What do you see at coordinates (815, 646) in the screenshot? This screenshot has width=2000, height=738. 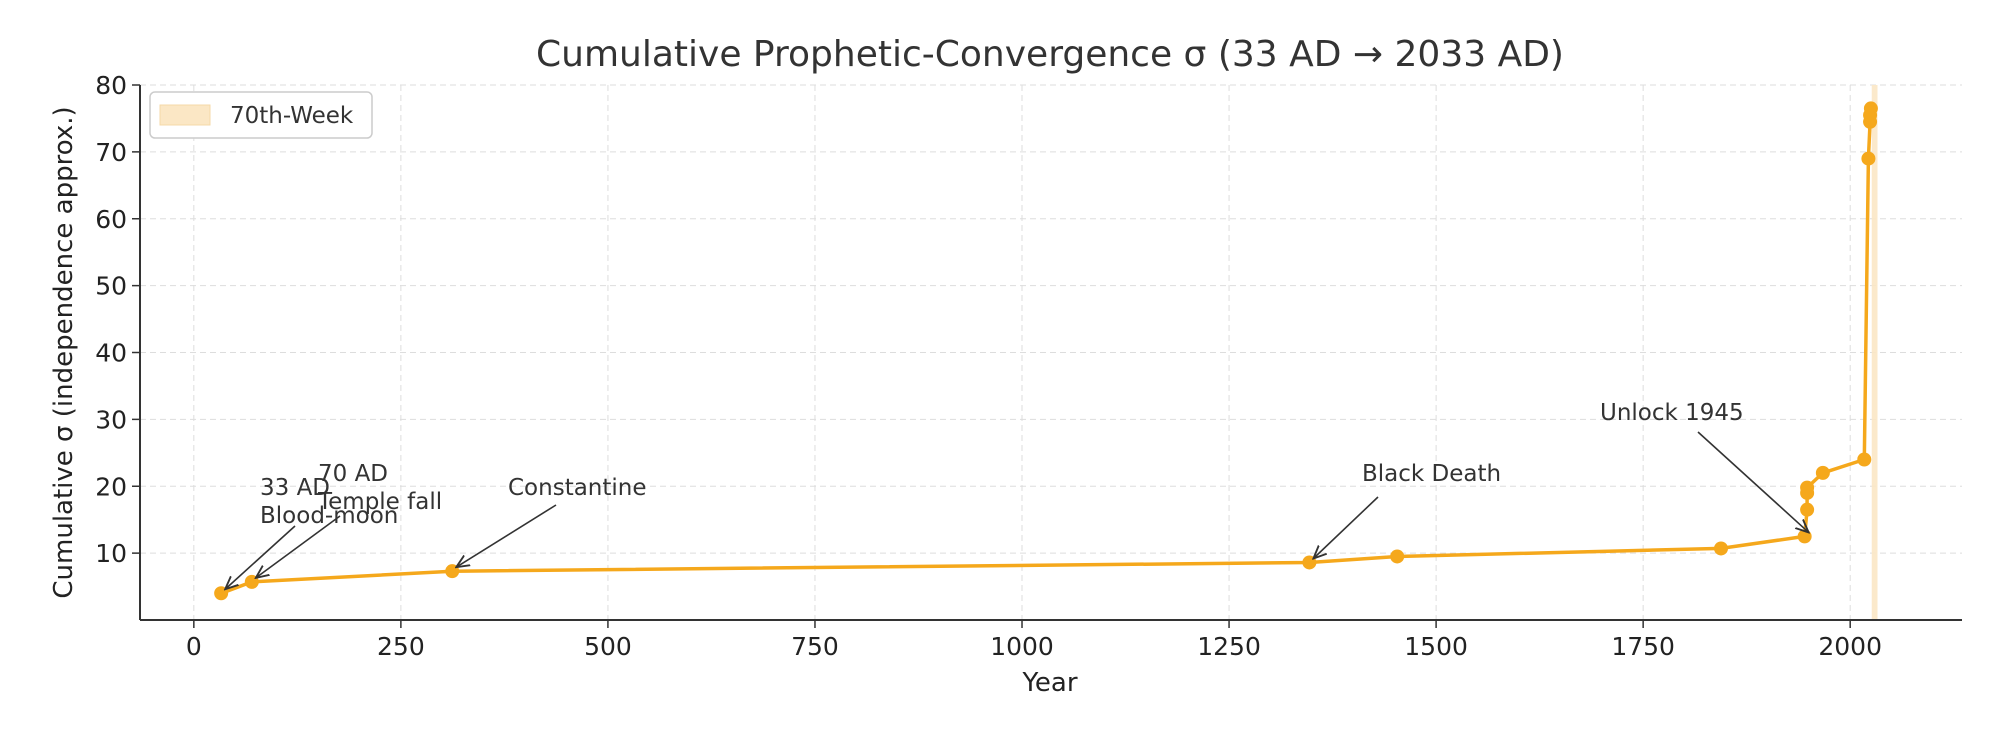 I see `x-tick-label: 750` at bounding box center [815, 646].